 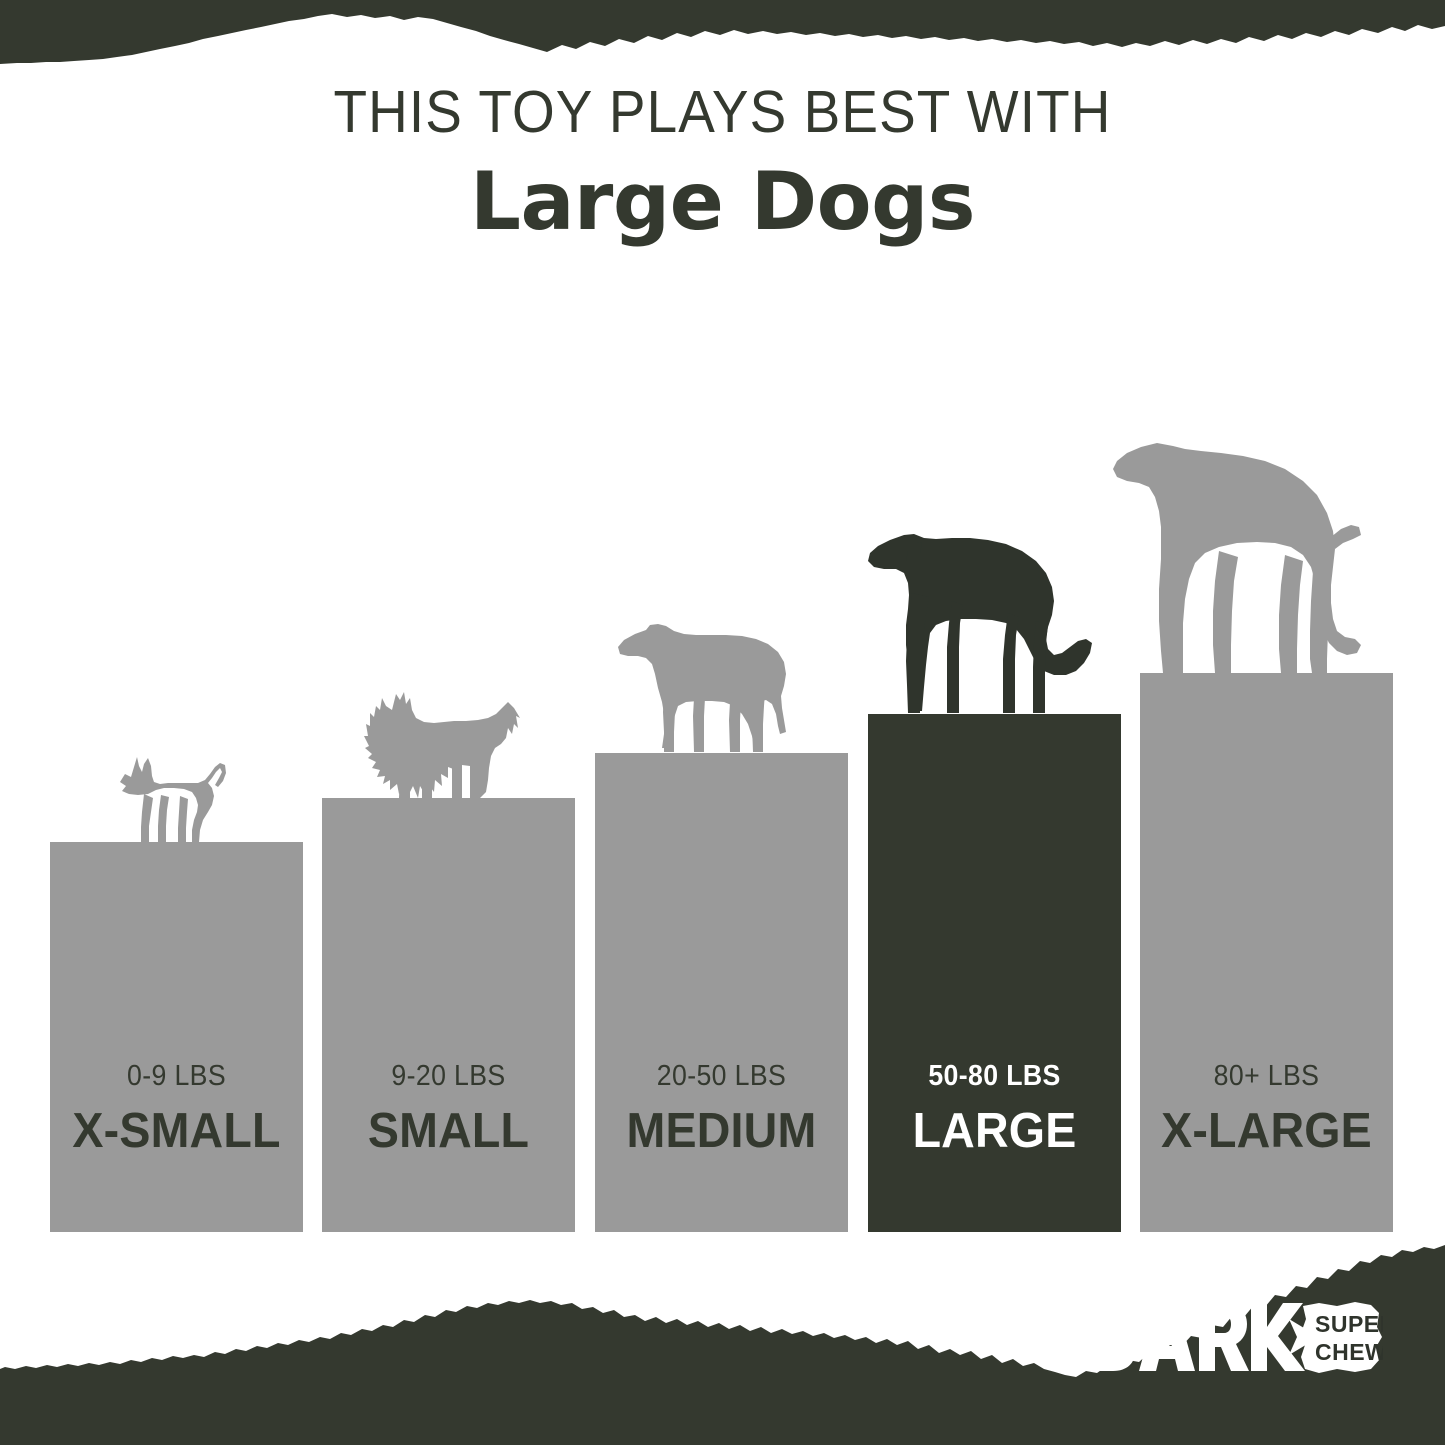 I want to click on logo-line-1: SUPER, so click(x=1349, y=1324).